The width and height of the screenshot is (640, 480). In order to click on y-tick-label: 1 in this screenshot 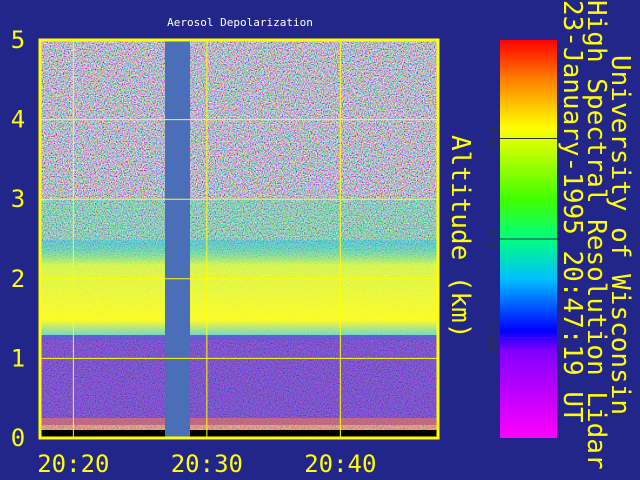, I will do `click(18, 358)`.